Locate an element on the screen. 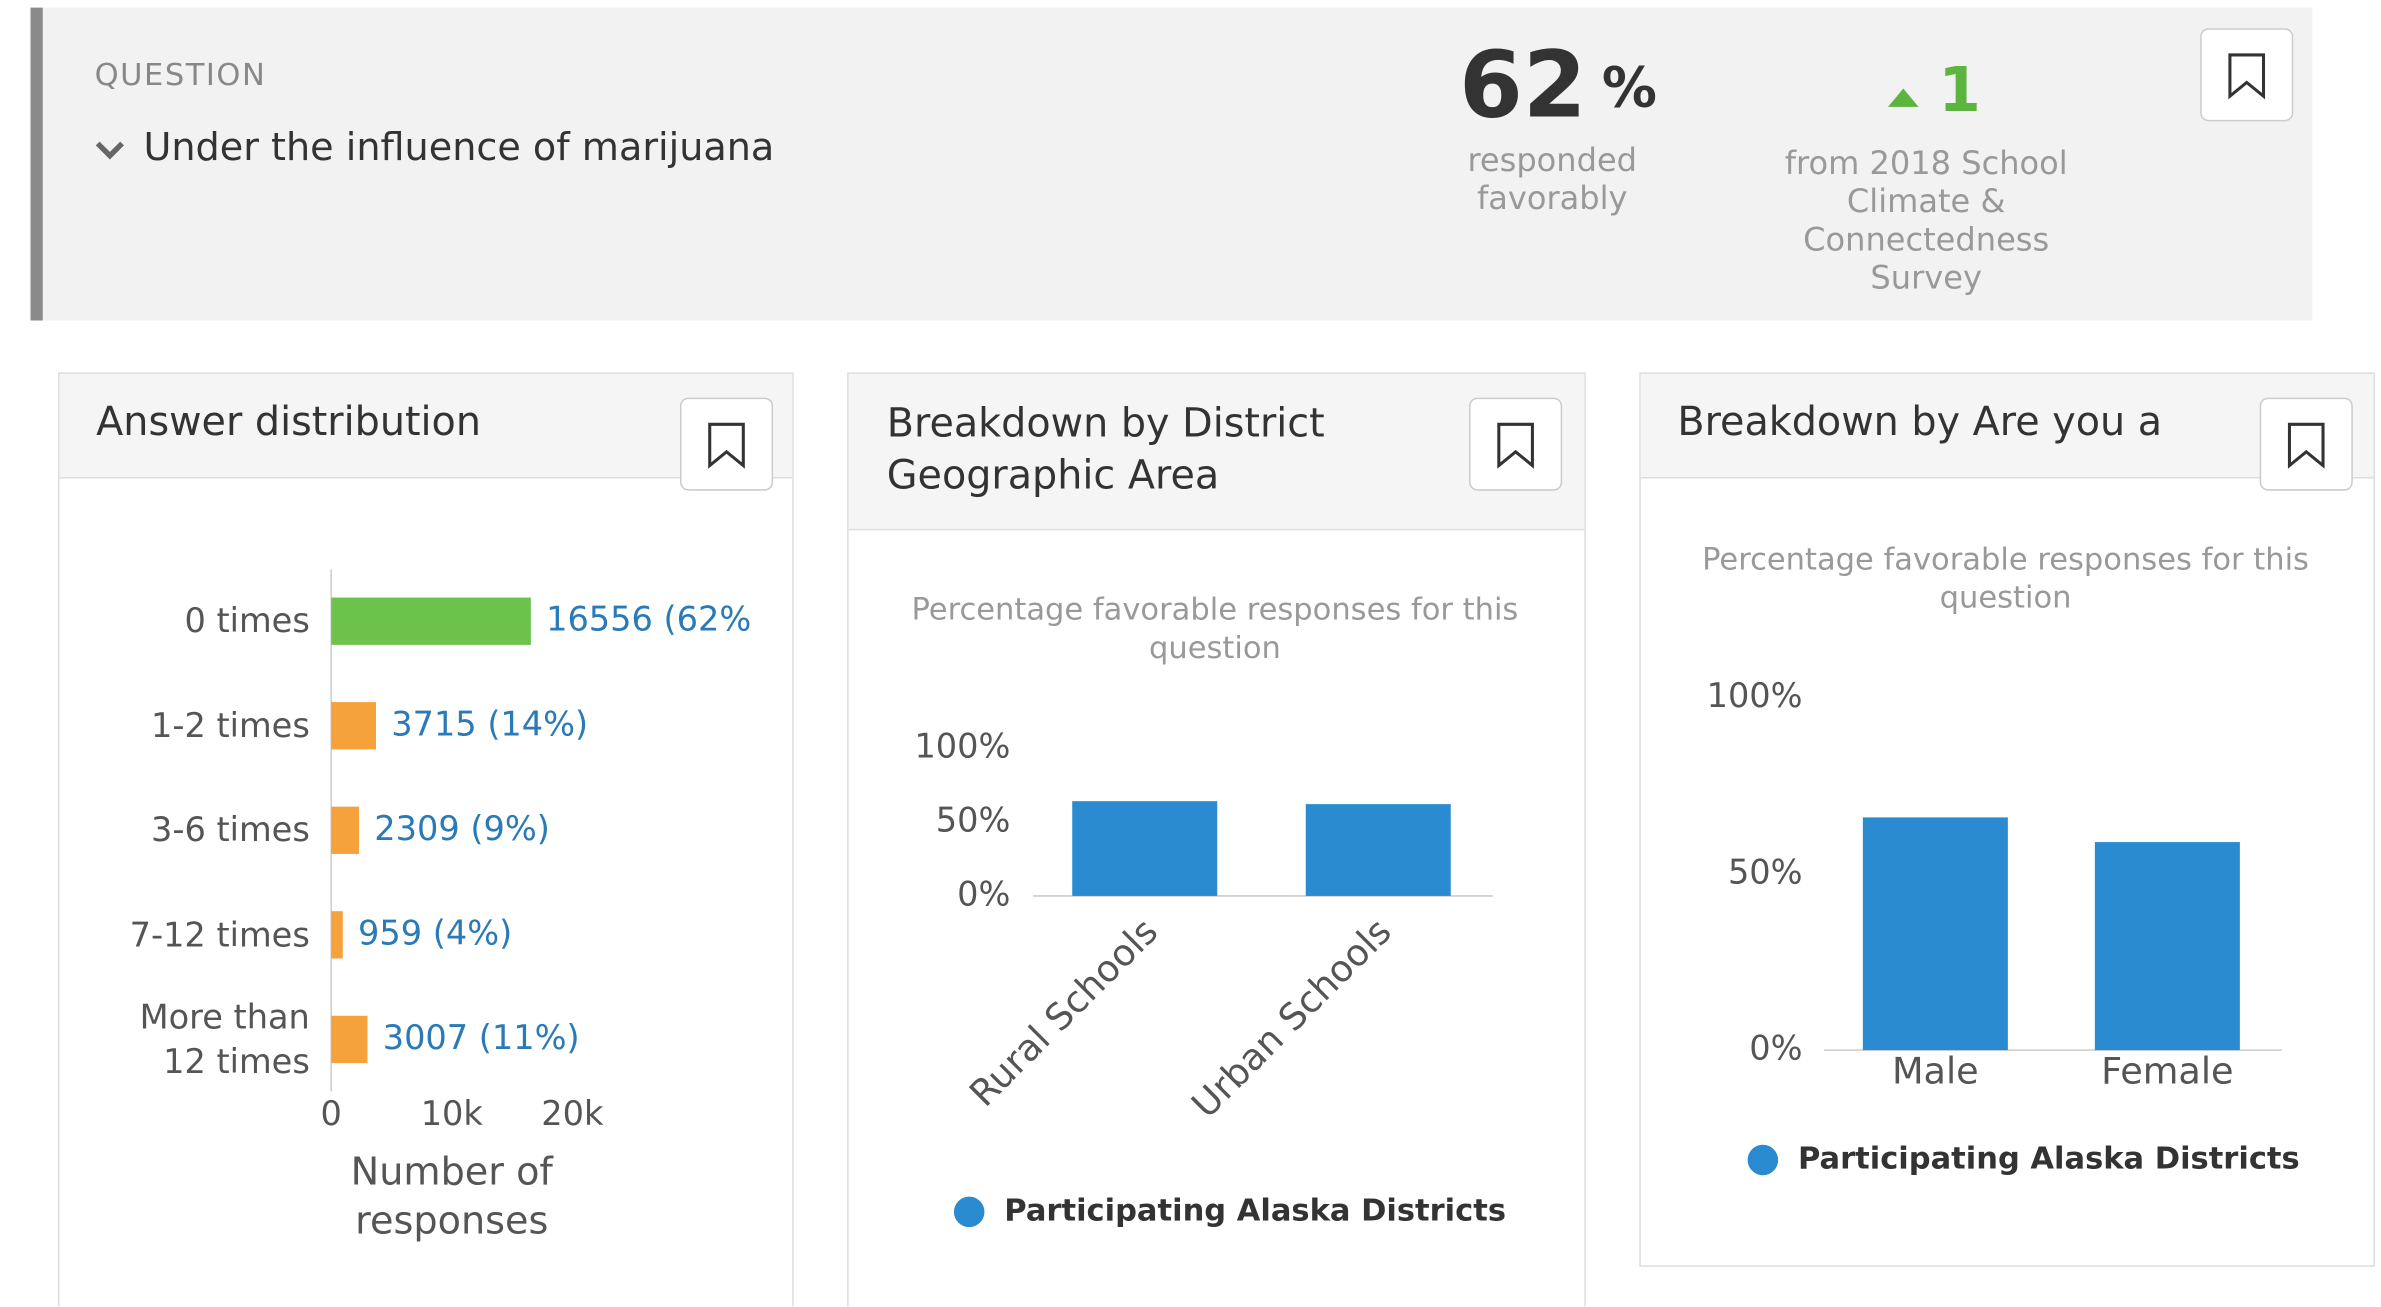 This screenshot has height=1307, width=2381. favorable-unit: % is located at coordinates (1629, 88).